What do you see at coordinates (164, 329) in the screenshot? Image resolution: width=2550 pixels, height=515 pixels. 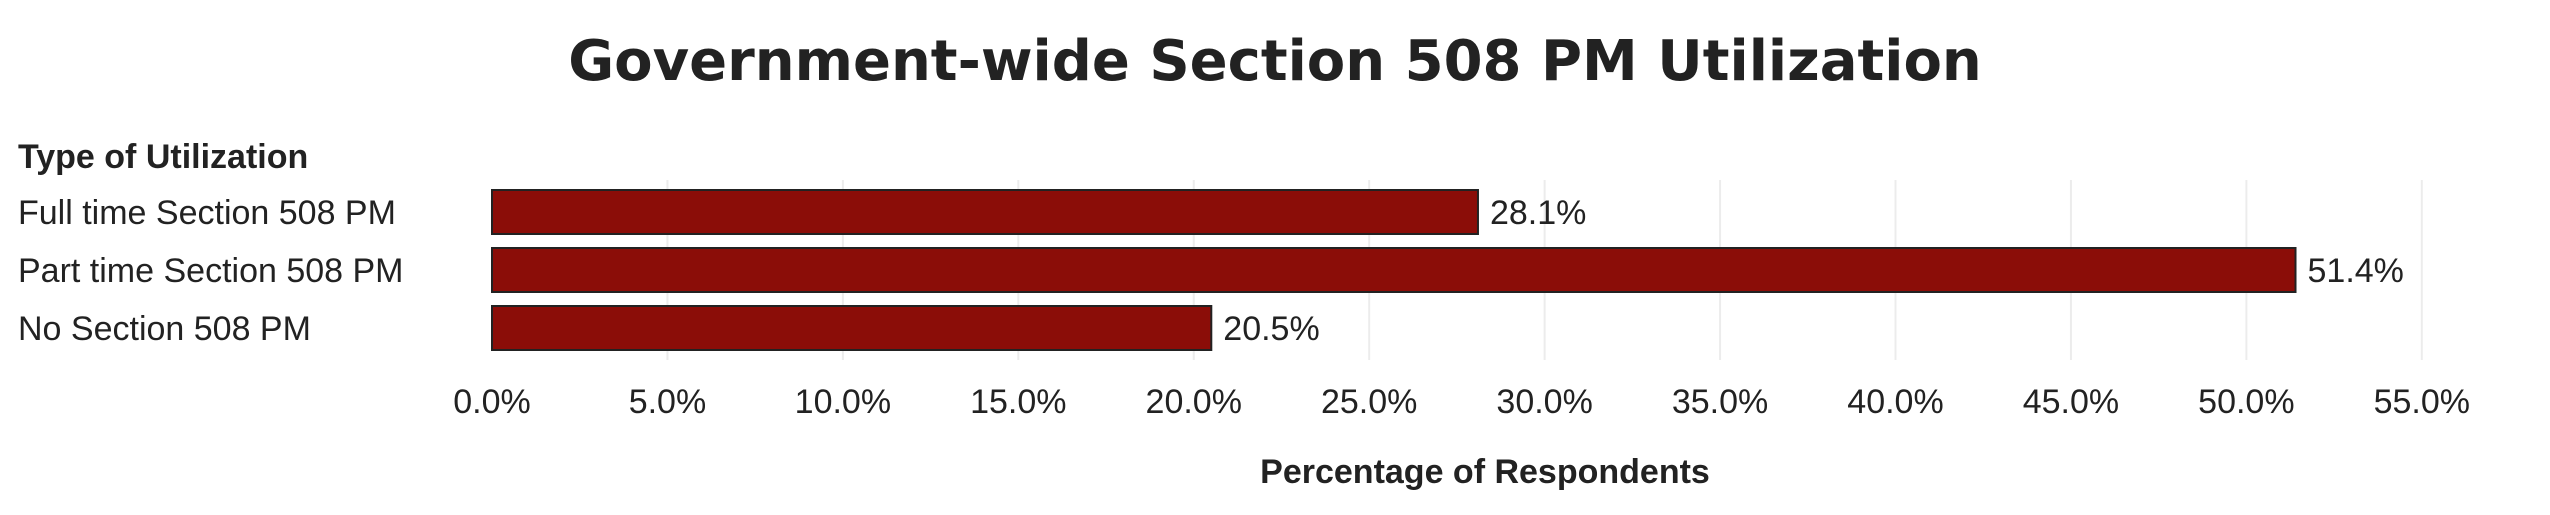 I see `category-label: No Section 508 PM` at bounding box center [164, 329].